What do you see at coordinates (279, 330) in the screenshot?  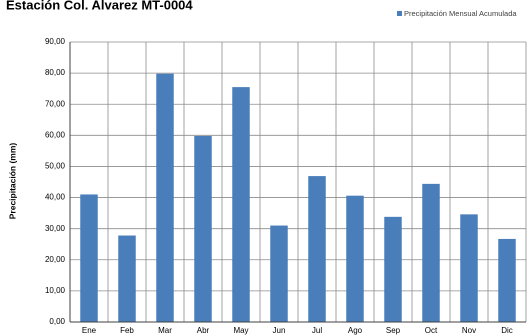 I see `x-tick-label: Jun` at bounding box center [279, 330].